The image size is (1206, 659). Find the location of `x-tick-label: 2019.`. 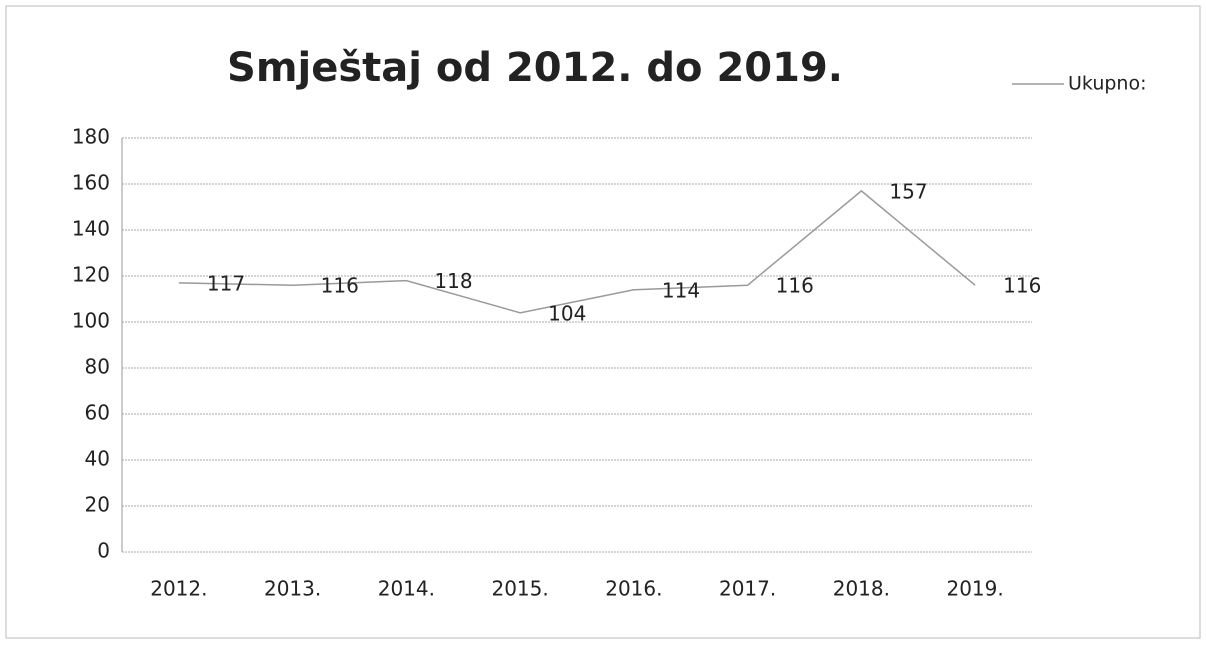

x-tick-label: 2019. is located at coordinates (974, 589).